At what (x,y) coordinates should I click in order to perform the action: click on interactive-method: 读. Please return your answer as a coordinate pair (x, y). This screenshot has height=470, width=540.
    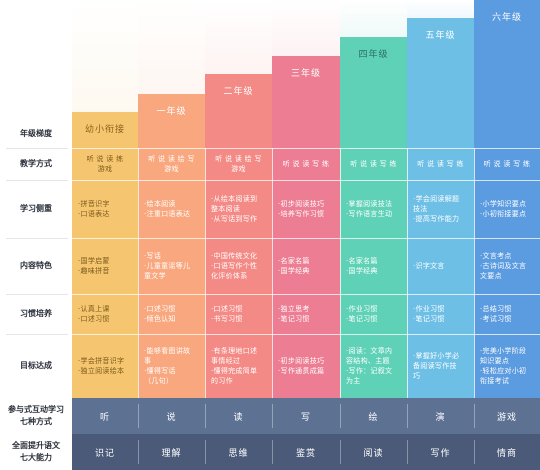
    Looking at the image, I should click on (238, 417).